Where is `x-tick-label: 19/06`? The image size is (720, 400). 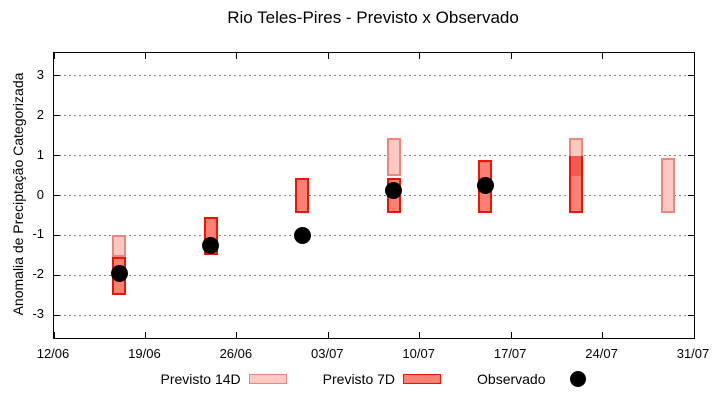
x-tick-label: 19/06 is located at coordinates (144, 353).